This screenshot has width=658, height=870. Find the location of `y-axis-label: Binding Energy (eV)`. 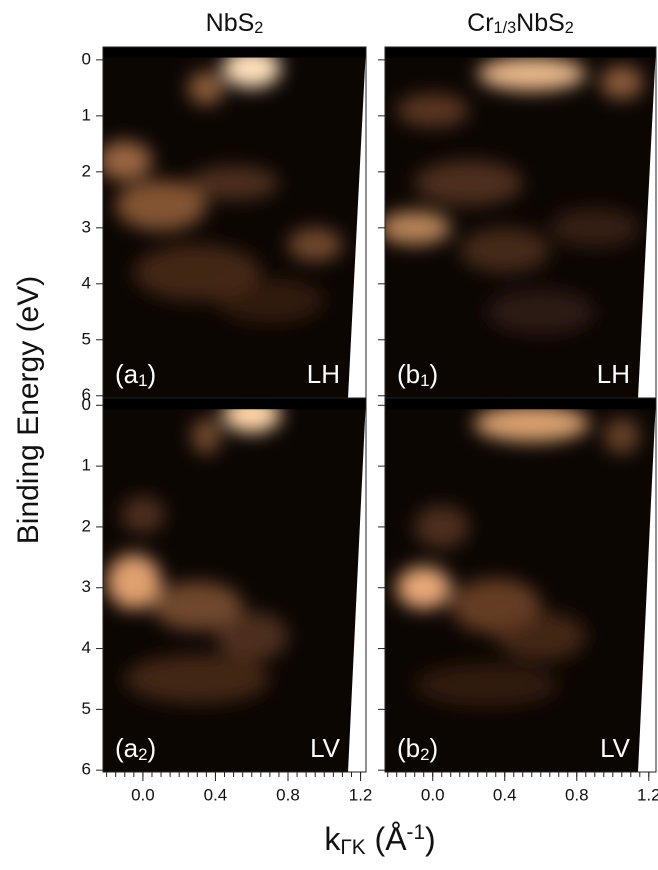

y-axis-label: Binding Energy (eV) is located at coordinates (28, 410).